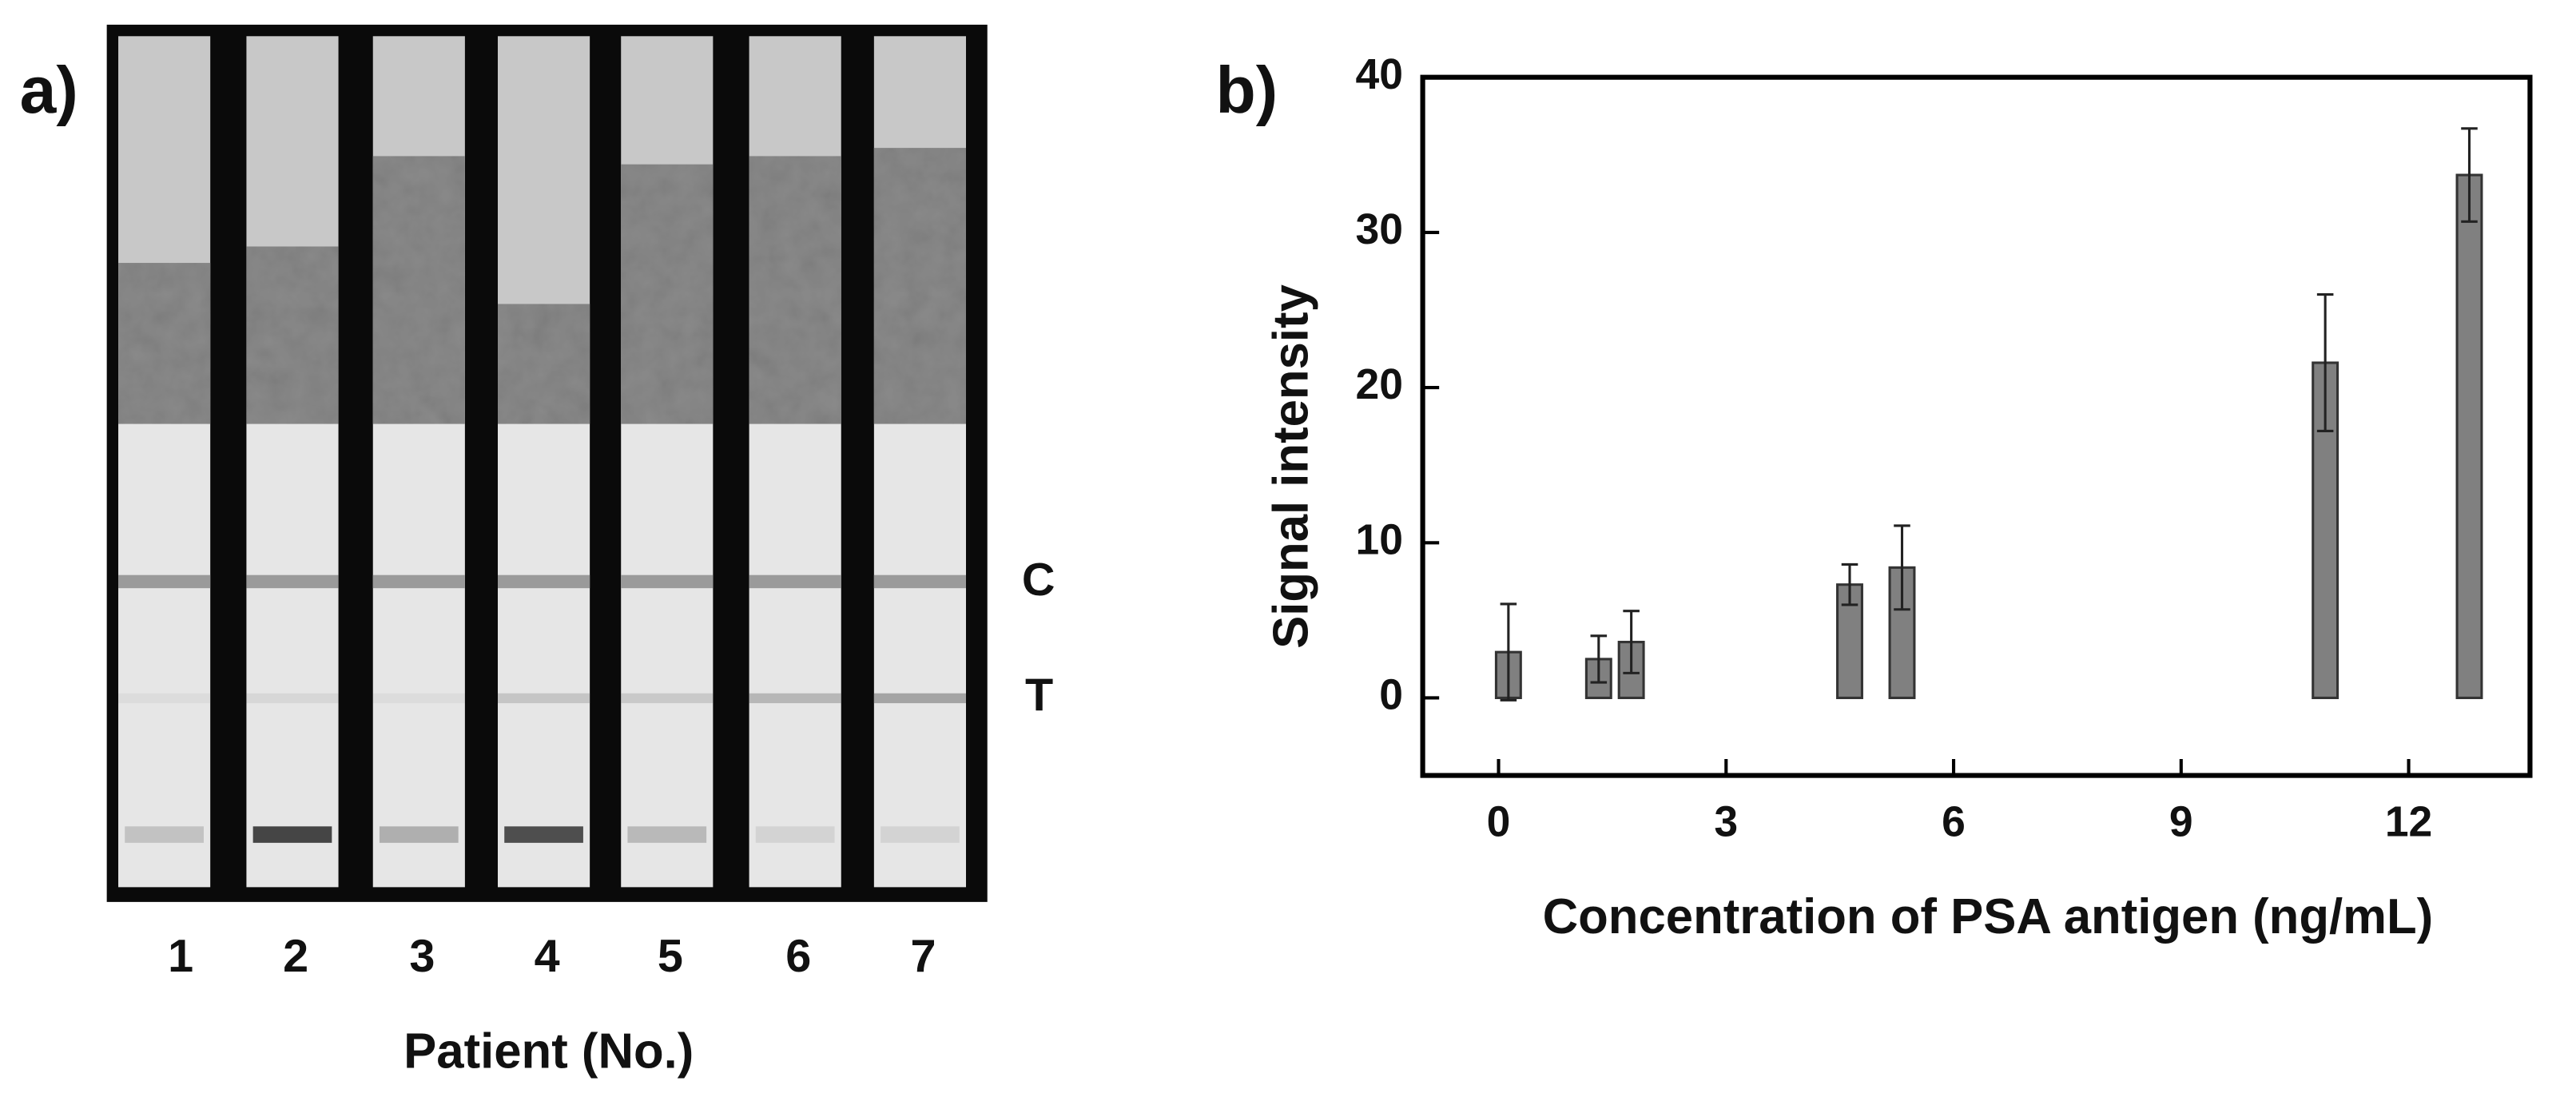 The height and width of the screenshot is (1109, 2576). I want to click on patient-label: 2, so click(295, 957).